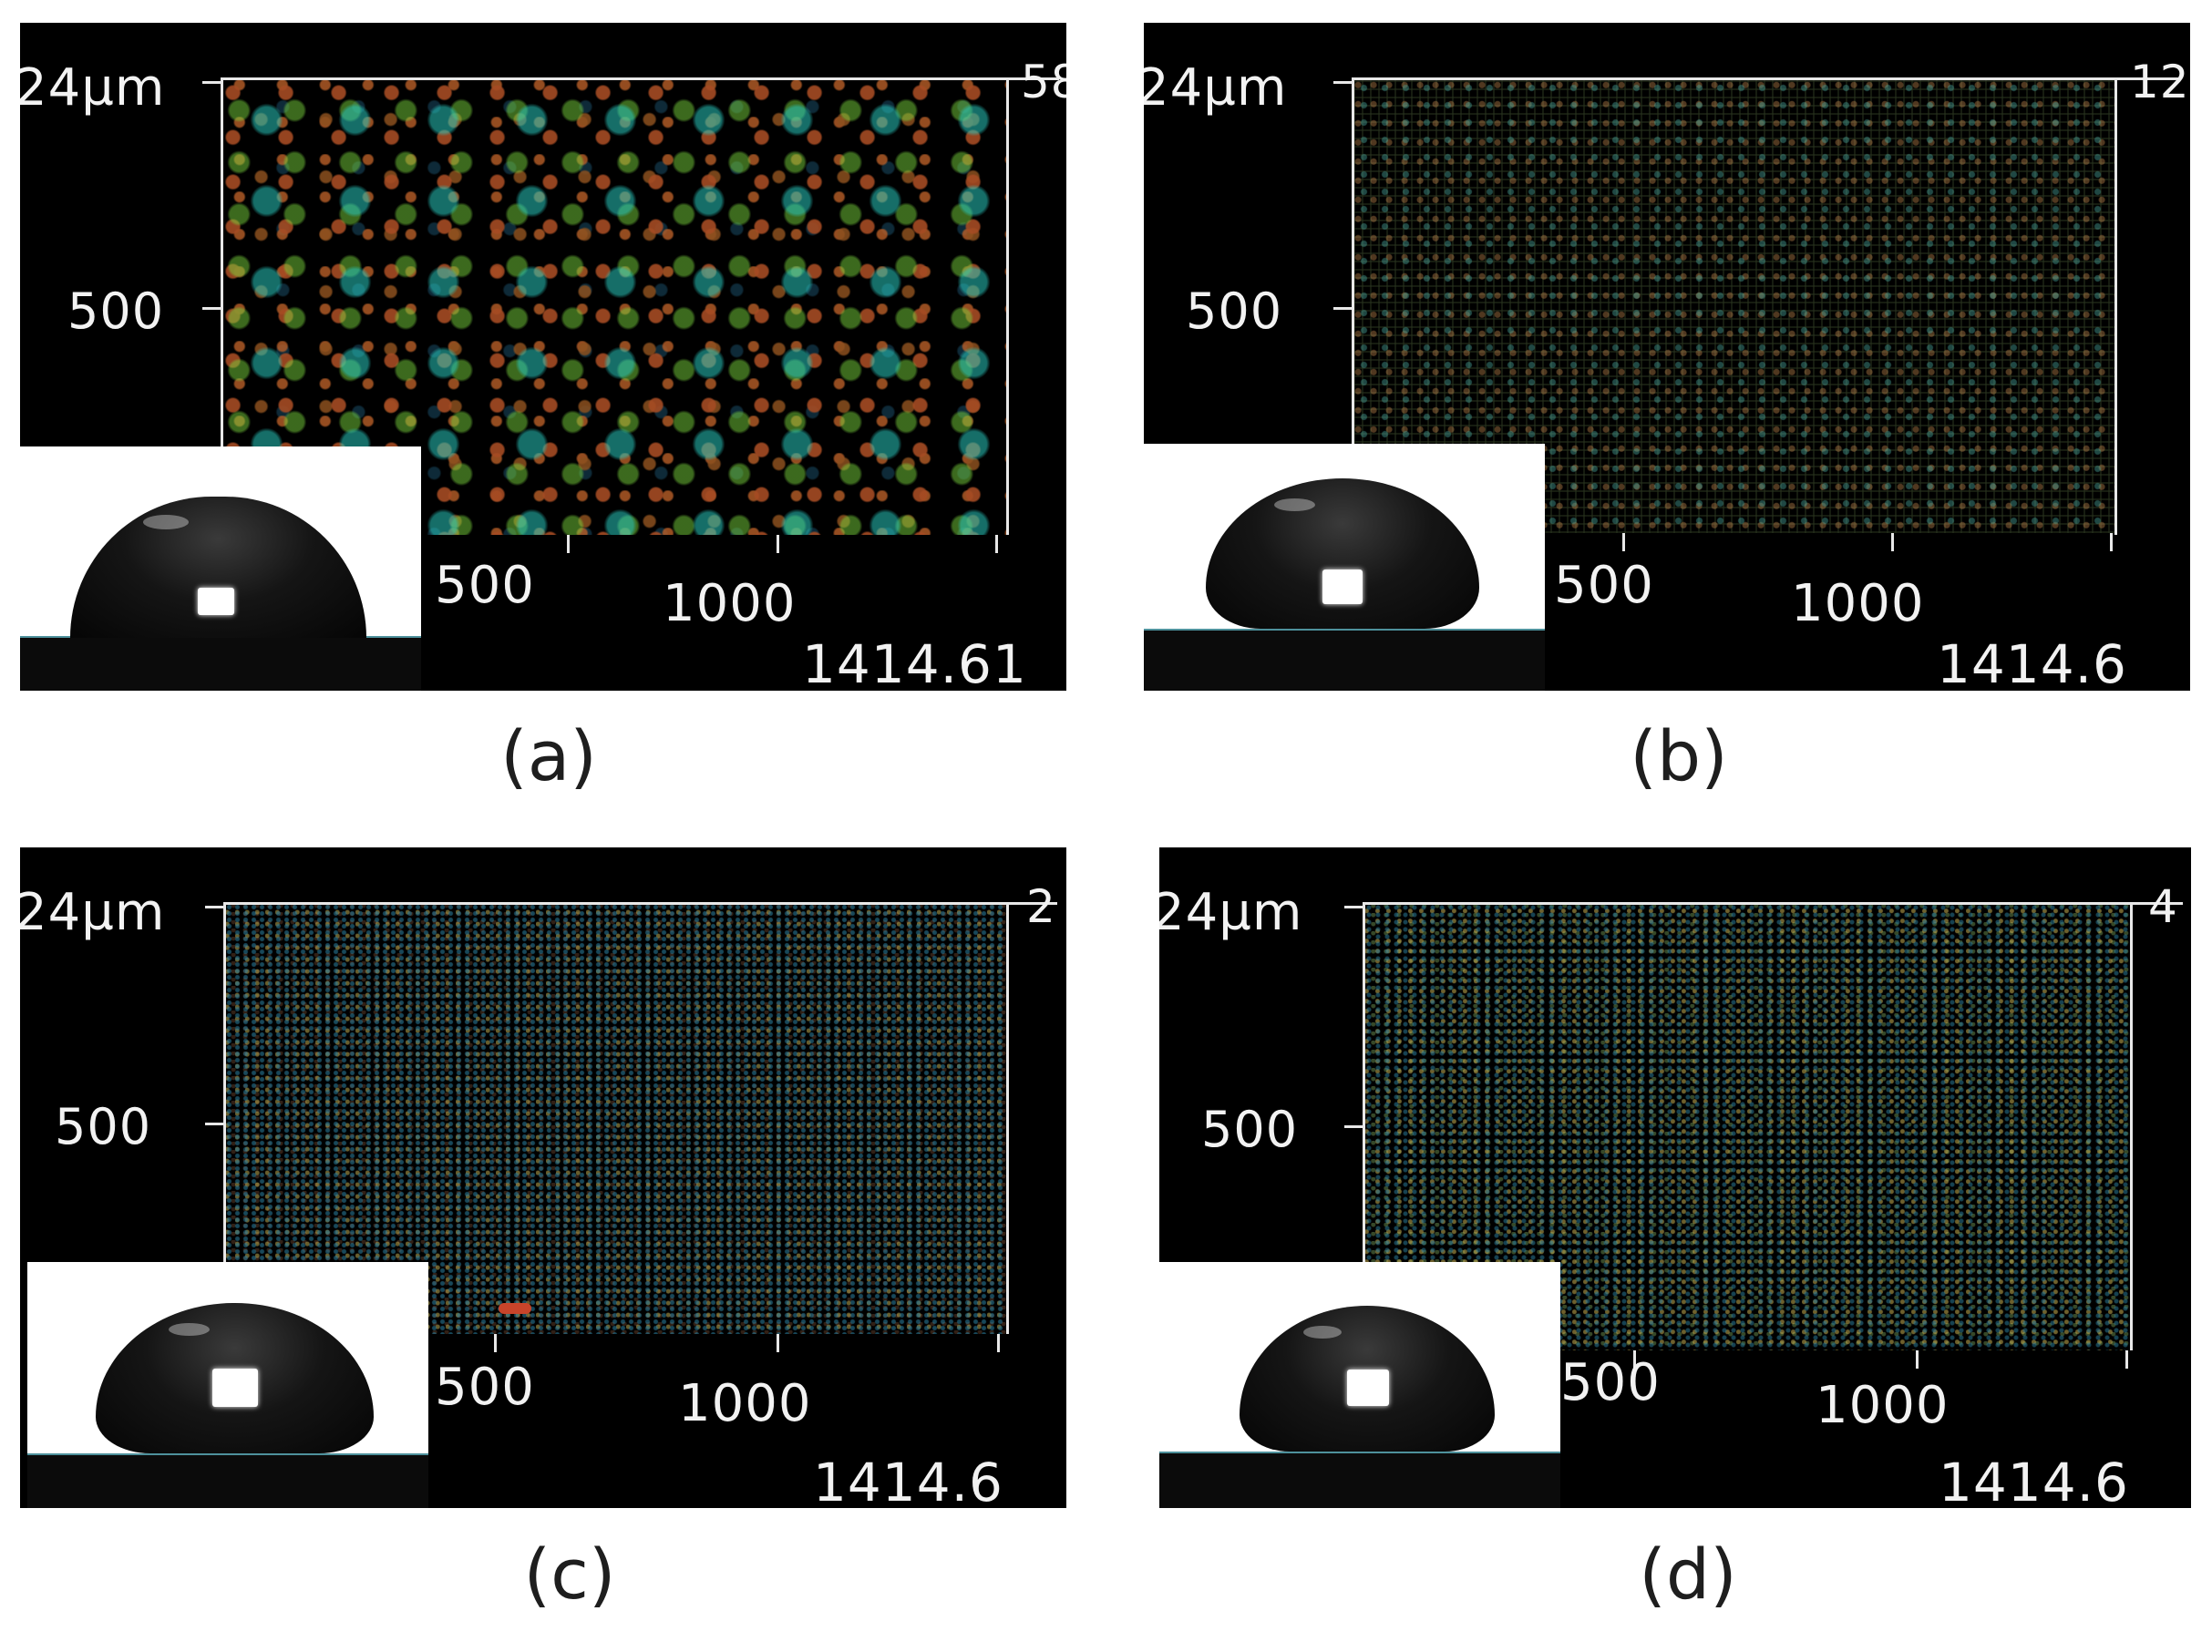 Image resolution: width=2212 pixels, height=1652 pixels. I want to click on caption-c: (c), so click(569, 1574).